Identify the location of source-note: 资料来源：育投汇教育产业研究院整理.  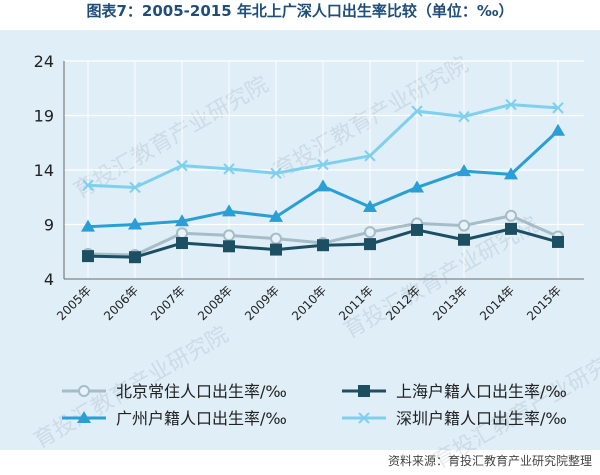
(489, 461).